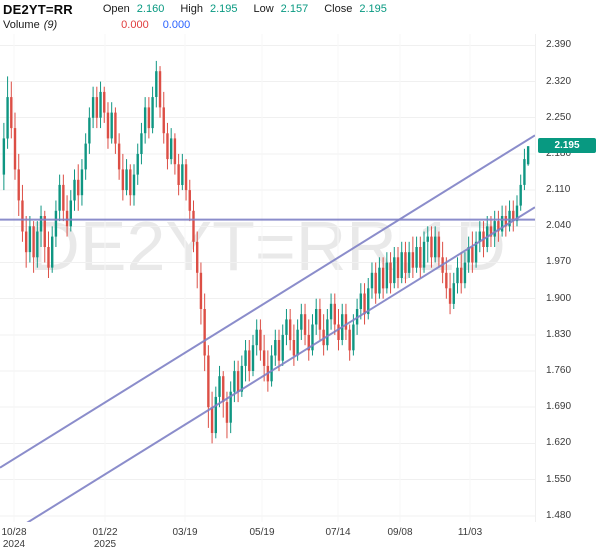 Image resolution: width=600 pixels, height=558 pixels. Describe the element at coordinates (559, 371) in the screenshot. I see `price-axis-label: 1.760` at that location.